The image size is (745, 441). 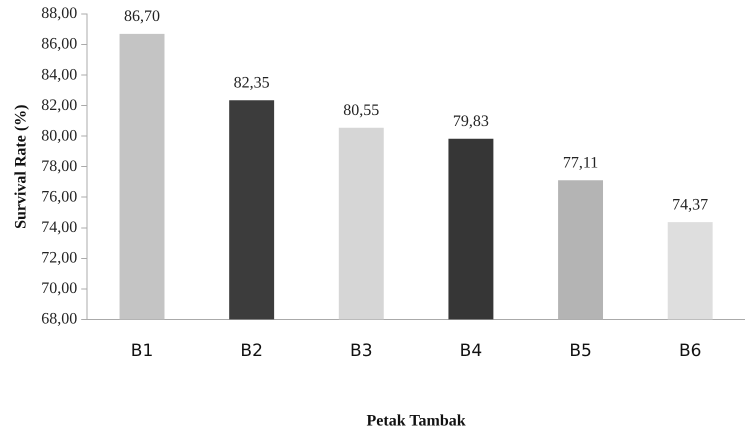 What do you see at coordinates (416, 421) in the screenshot?
I see `x-axis-title: Petak Tambak` at bounding box center [416, 421].